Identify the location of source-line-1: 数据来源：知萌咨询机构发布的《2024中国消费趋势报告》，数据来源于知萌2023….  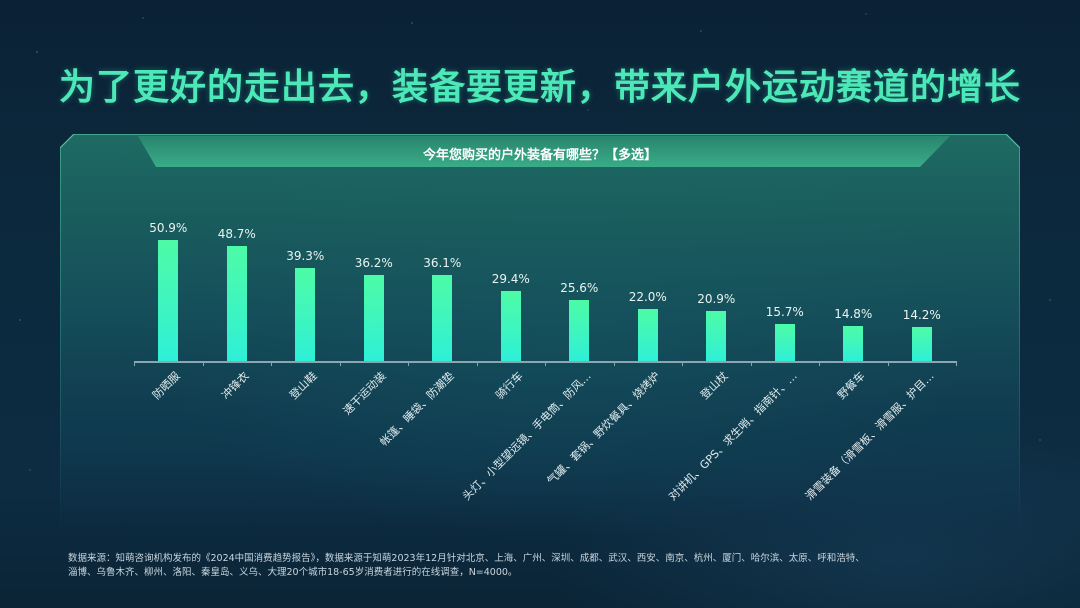
(466, 558).